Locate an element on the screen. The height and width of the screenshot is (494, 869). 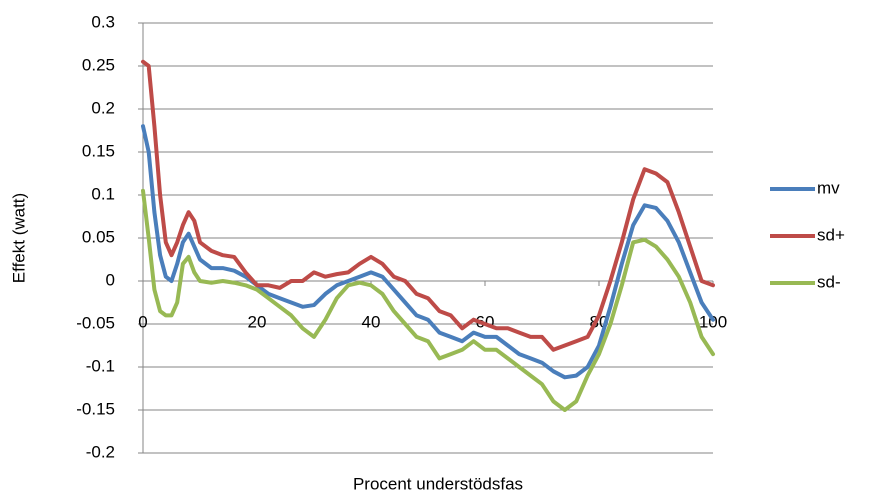
y-tick-label: 0.25 is located at coordinates (98, 64).